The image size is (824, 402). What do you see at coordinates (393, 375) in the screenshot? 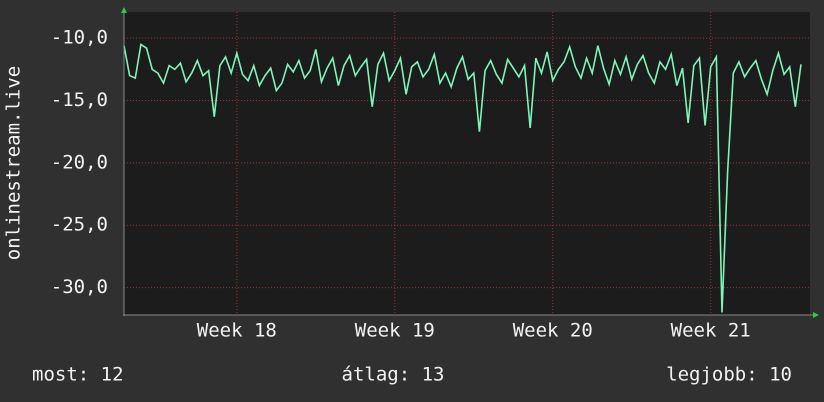
I see `summary-avg: átlag: 13` at bounding box center [393, 375].